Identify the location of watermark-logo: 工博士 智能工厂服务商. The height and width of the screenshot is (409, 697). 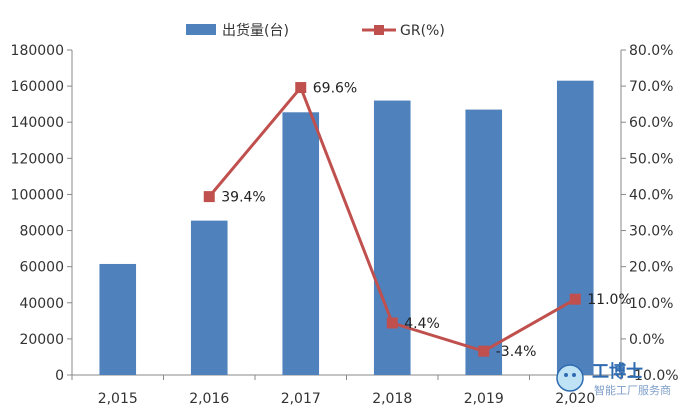
(613, 379).